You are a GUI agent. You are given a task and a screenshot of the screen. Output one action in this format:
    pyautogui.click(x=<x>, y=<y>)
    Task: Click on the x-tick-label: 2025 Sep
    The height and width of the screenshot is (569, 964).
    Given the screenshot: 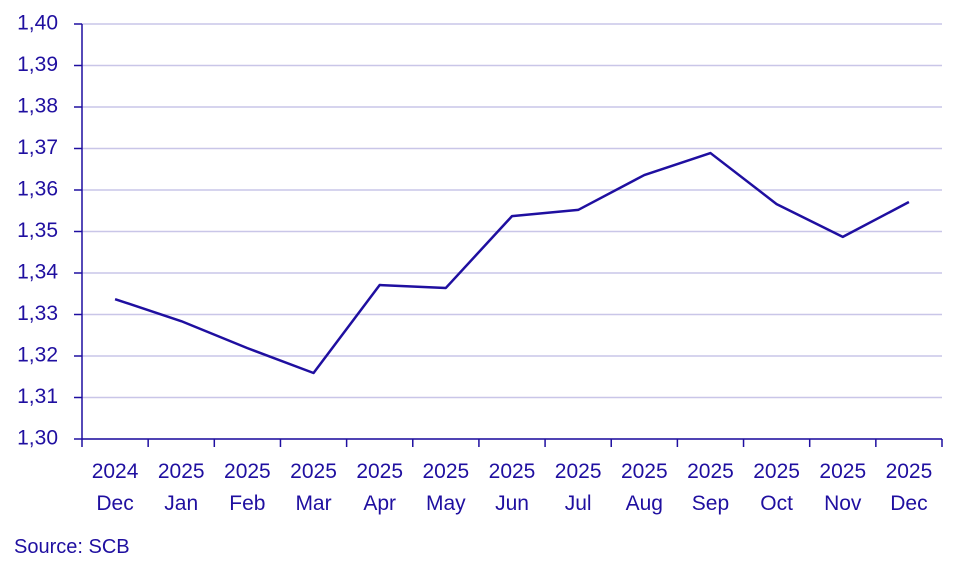 What is the action you would take?
    pyautogui.click(x=710, y=487)
    